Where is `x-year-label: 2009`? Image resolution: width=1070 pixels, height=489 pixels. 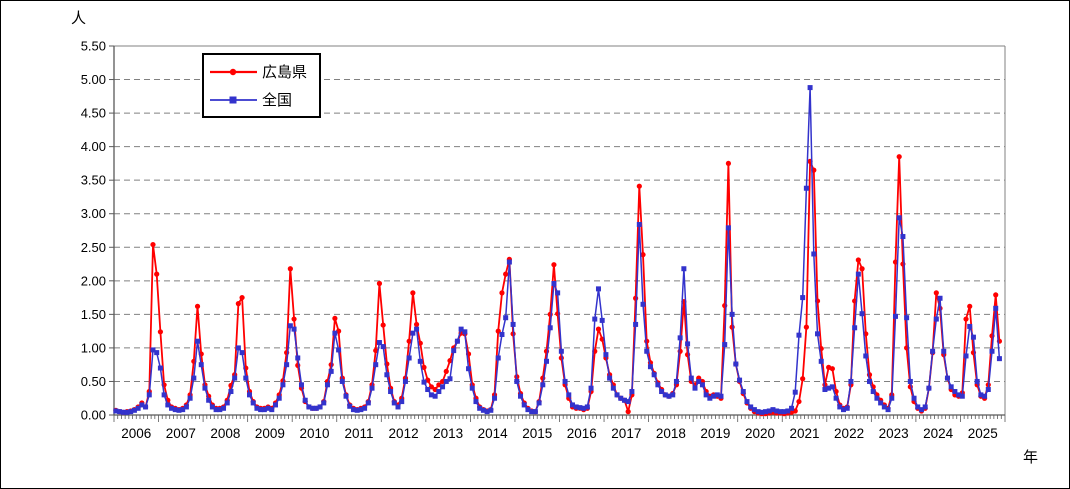
x-year-label: 2009 is located at coordinates (270, 433).